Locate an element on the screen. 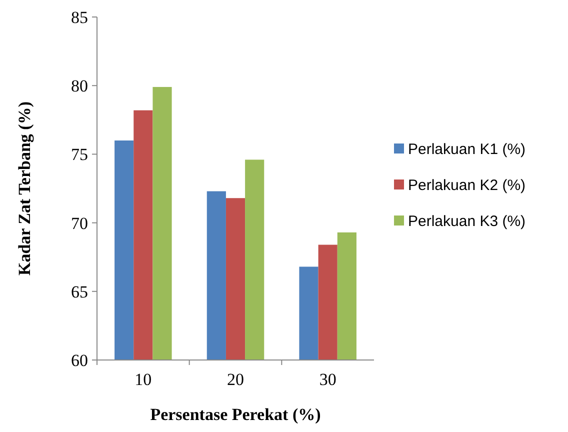  y-axis-title: Kadar Zat Terbang (%) is located at coordinates (24, 189).